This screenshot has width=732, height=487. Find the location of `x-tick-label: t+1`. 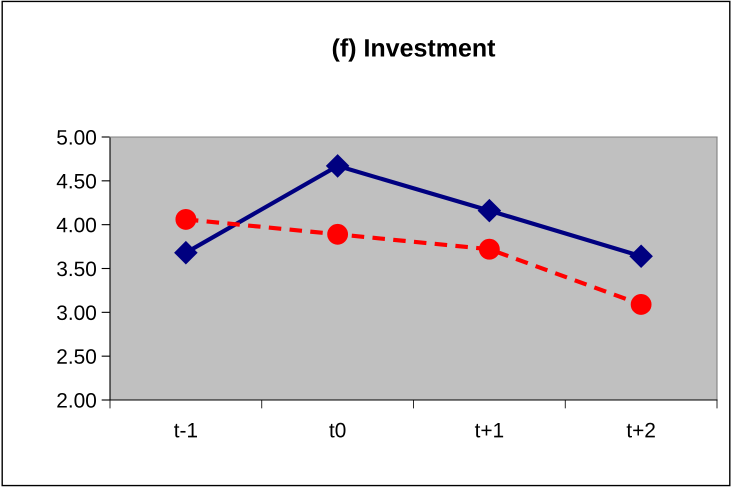

x-tick-label: t+1 is located at coordinates (489, 430).